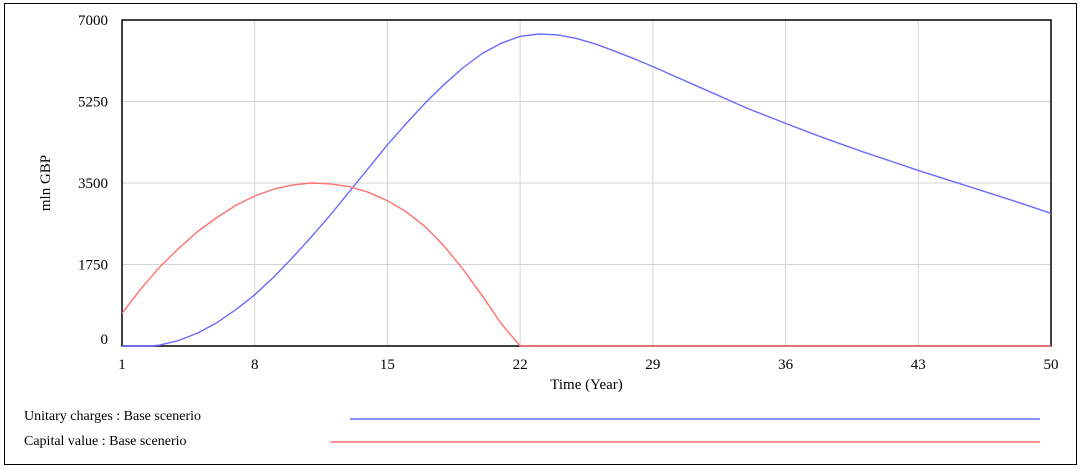  Describe the element at coordinates (387, 365) in the screenshot. I see `x-tick-label: 15` at that location.